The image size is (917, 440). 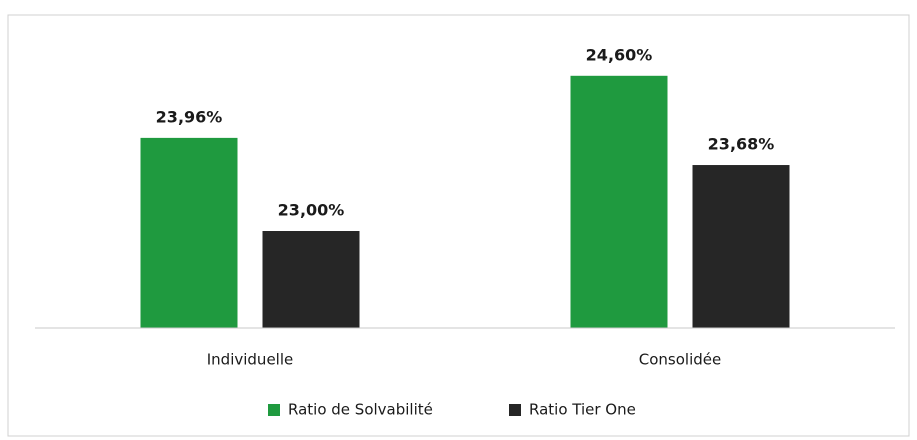 I want to click on data-label: 24,60%, so click(x=619, y=54).